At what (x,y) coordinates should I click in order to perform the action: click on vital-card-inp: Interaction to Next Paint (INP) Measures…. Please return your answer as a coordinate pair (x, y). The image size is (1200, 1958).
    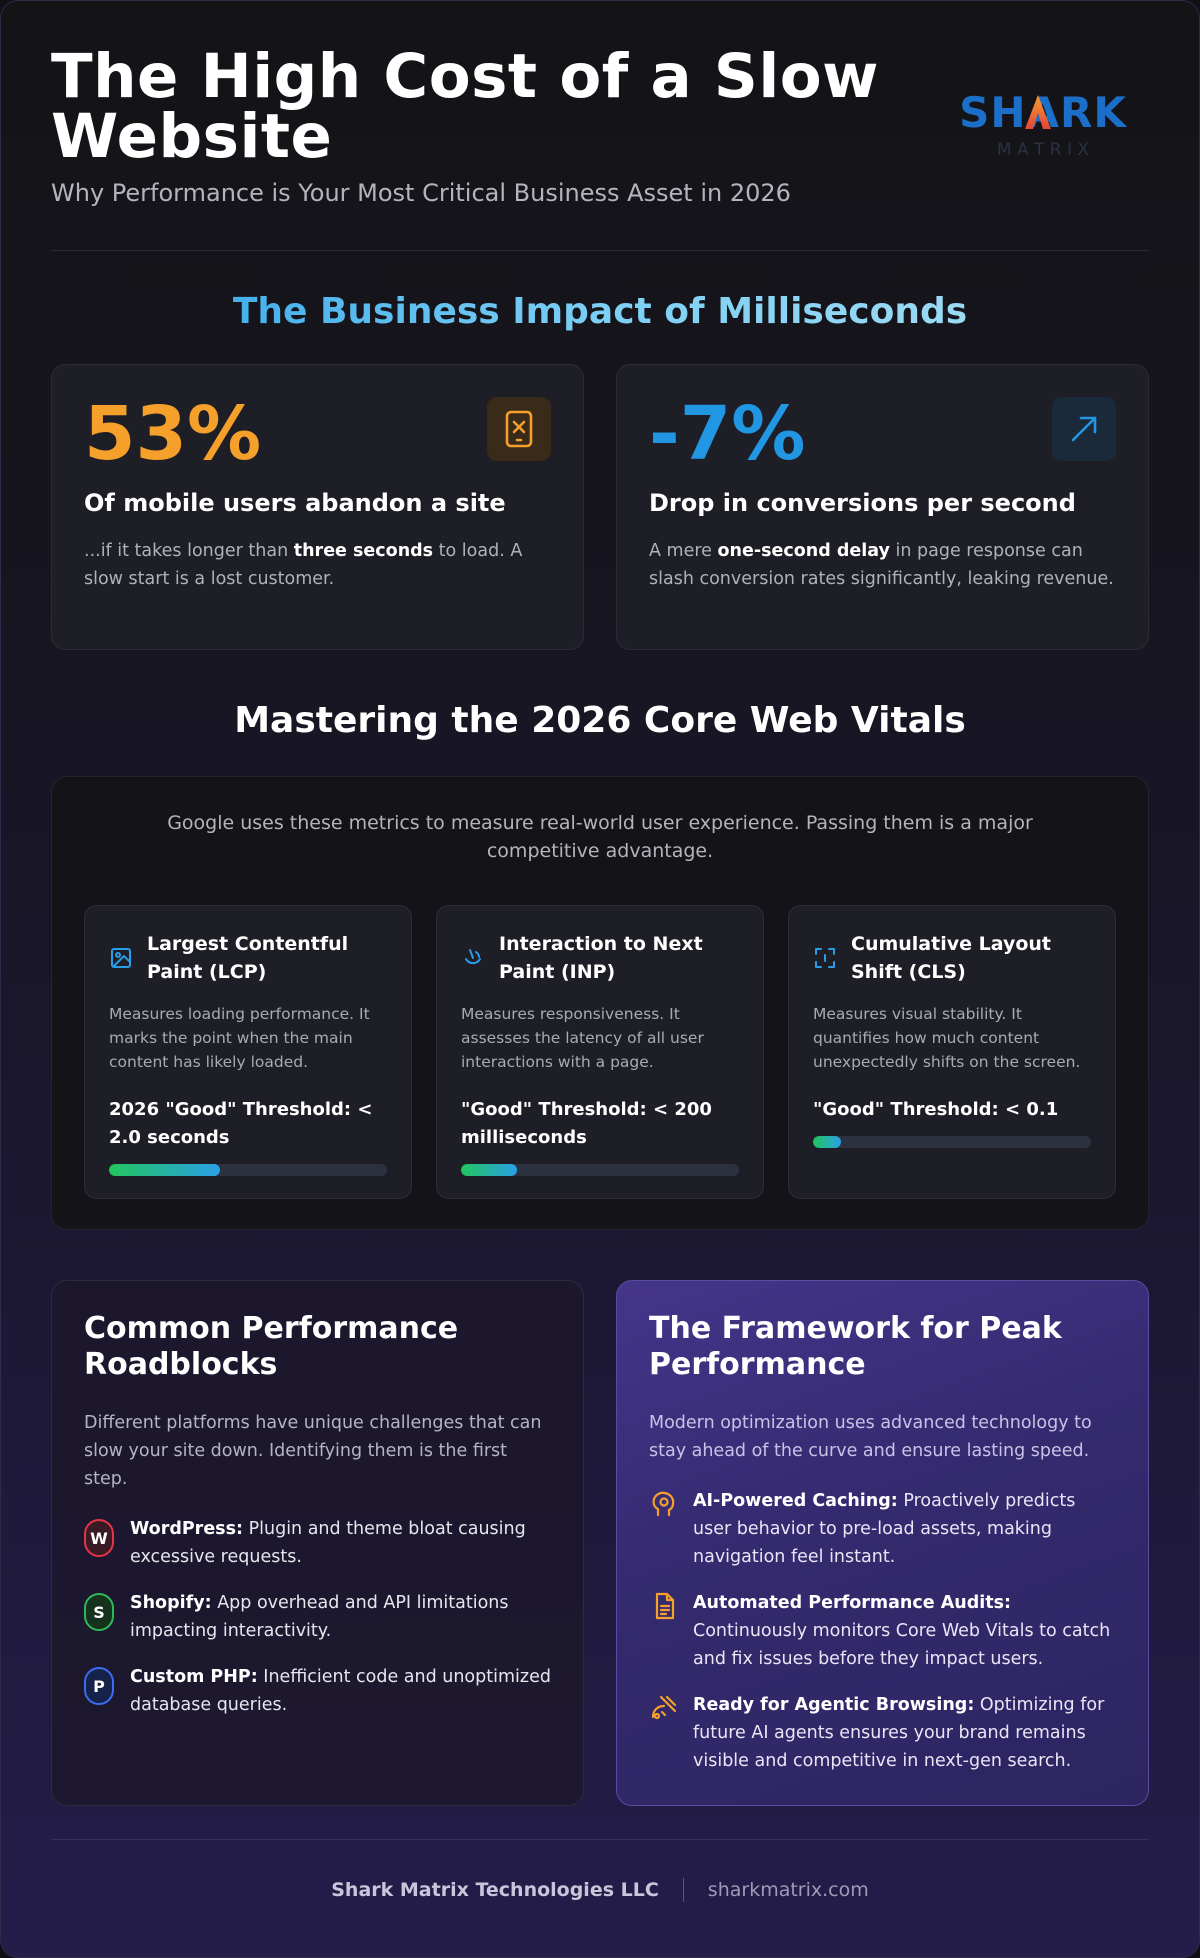
    Looking at the image, I should click on (600, 1052).